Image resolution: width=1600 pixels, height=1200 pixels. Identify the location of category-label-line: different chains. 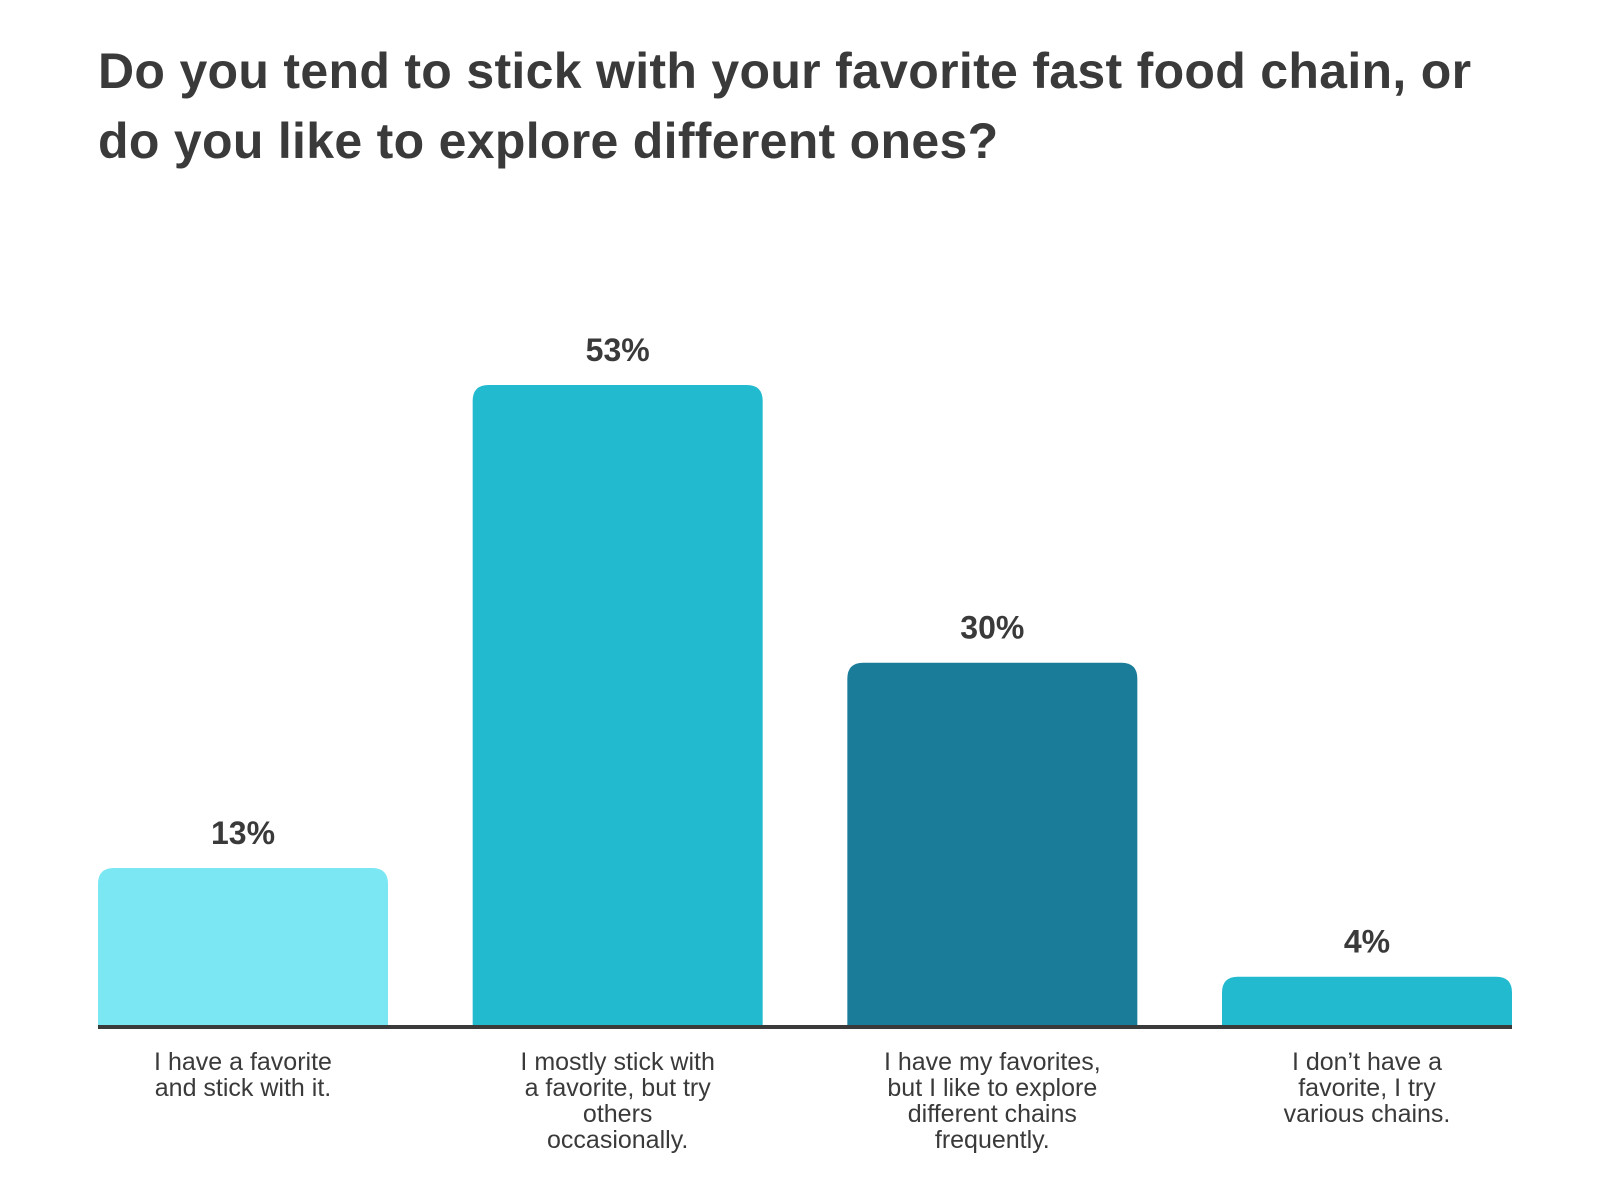
(992, 1114).